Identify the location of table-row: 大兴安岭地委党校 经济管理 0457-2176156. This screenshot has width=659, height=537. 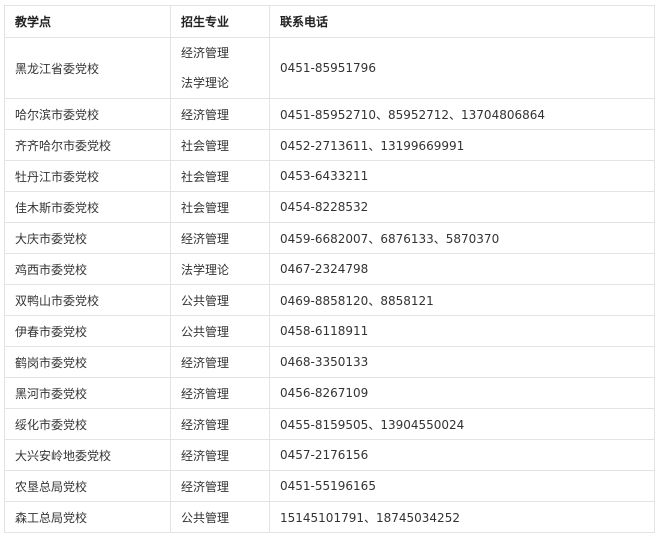
(329, 455).